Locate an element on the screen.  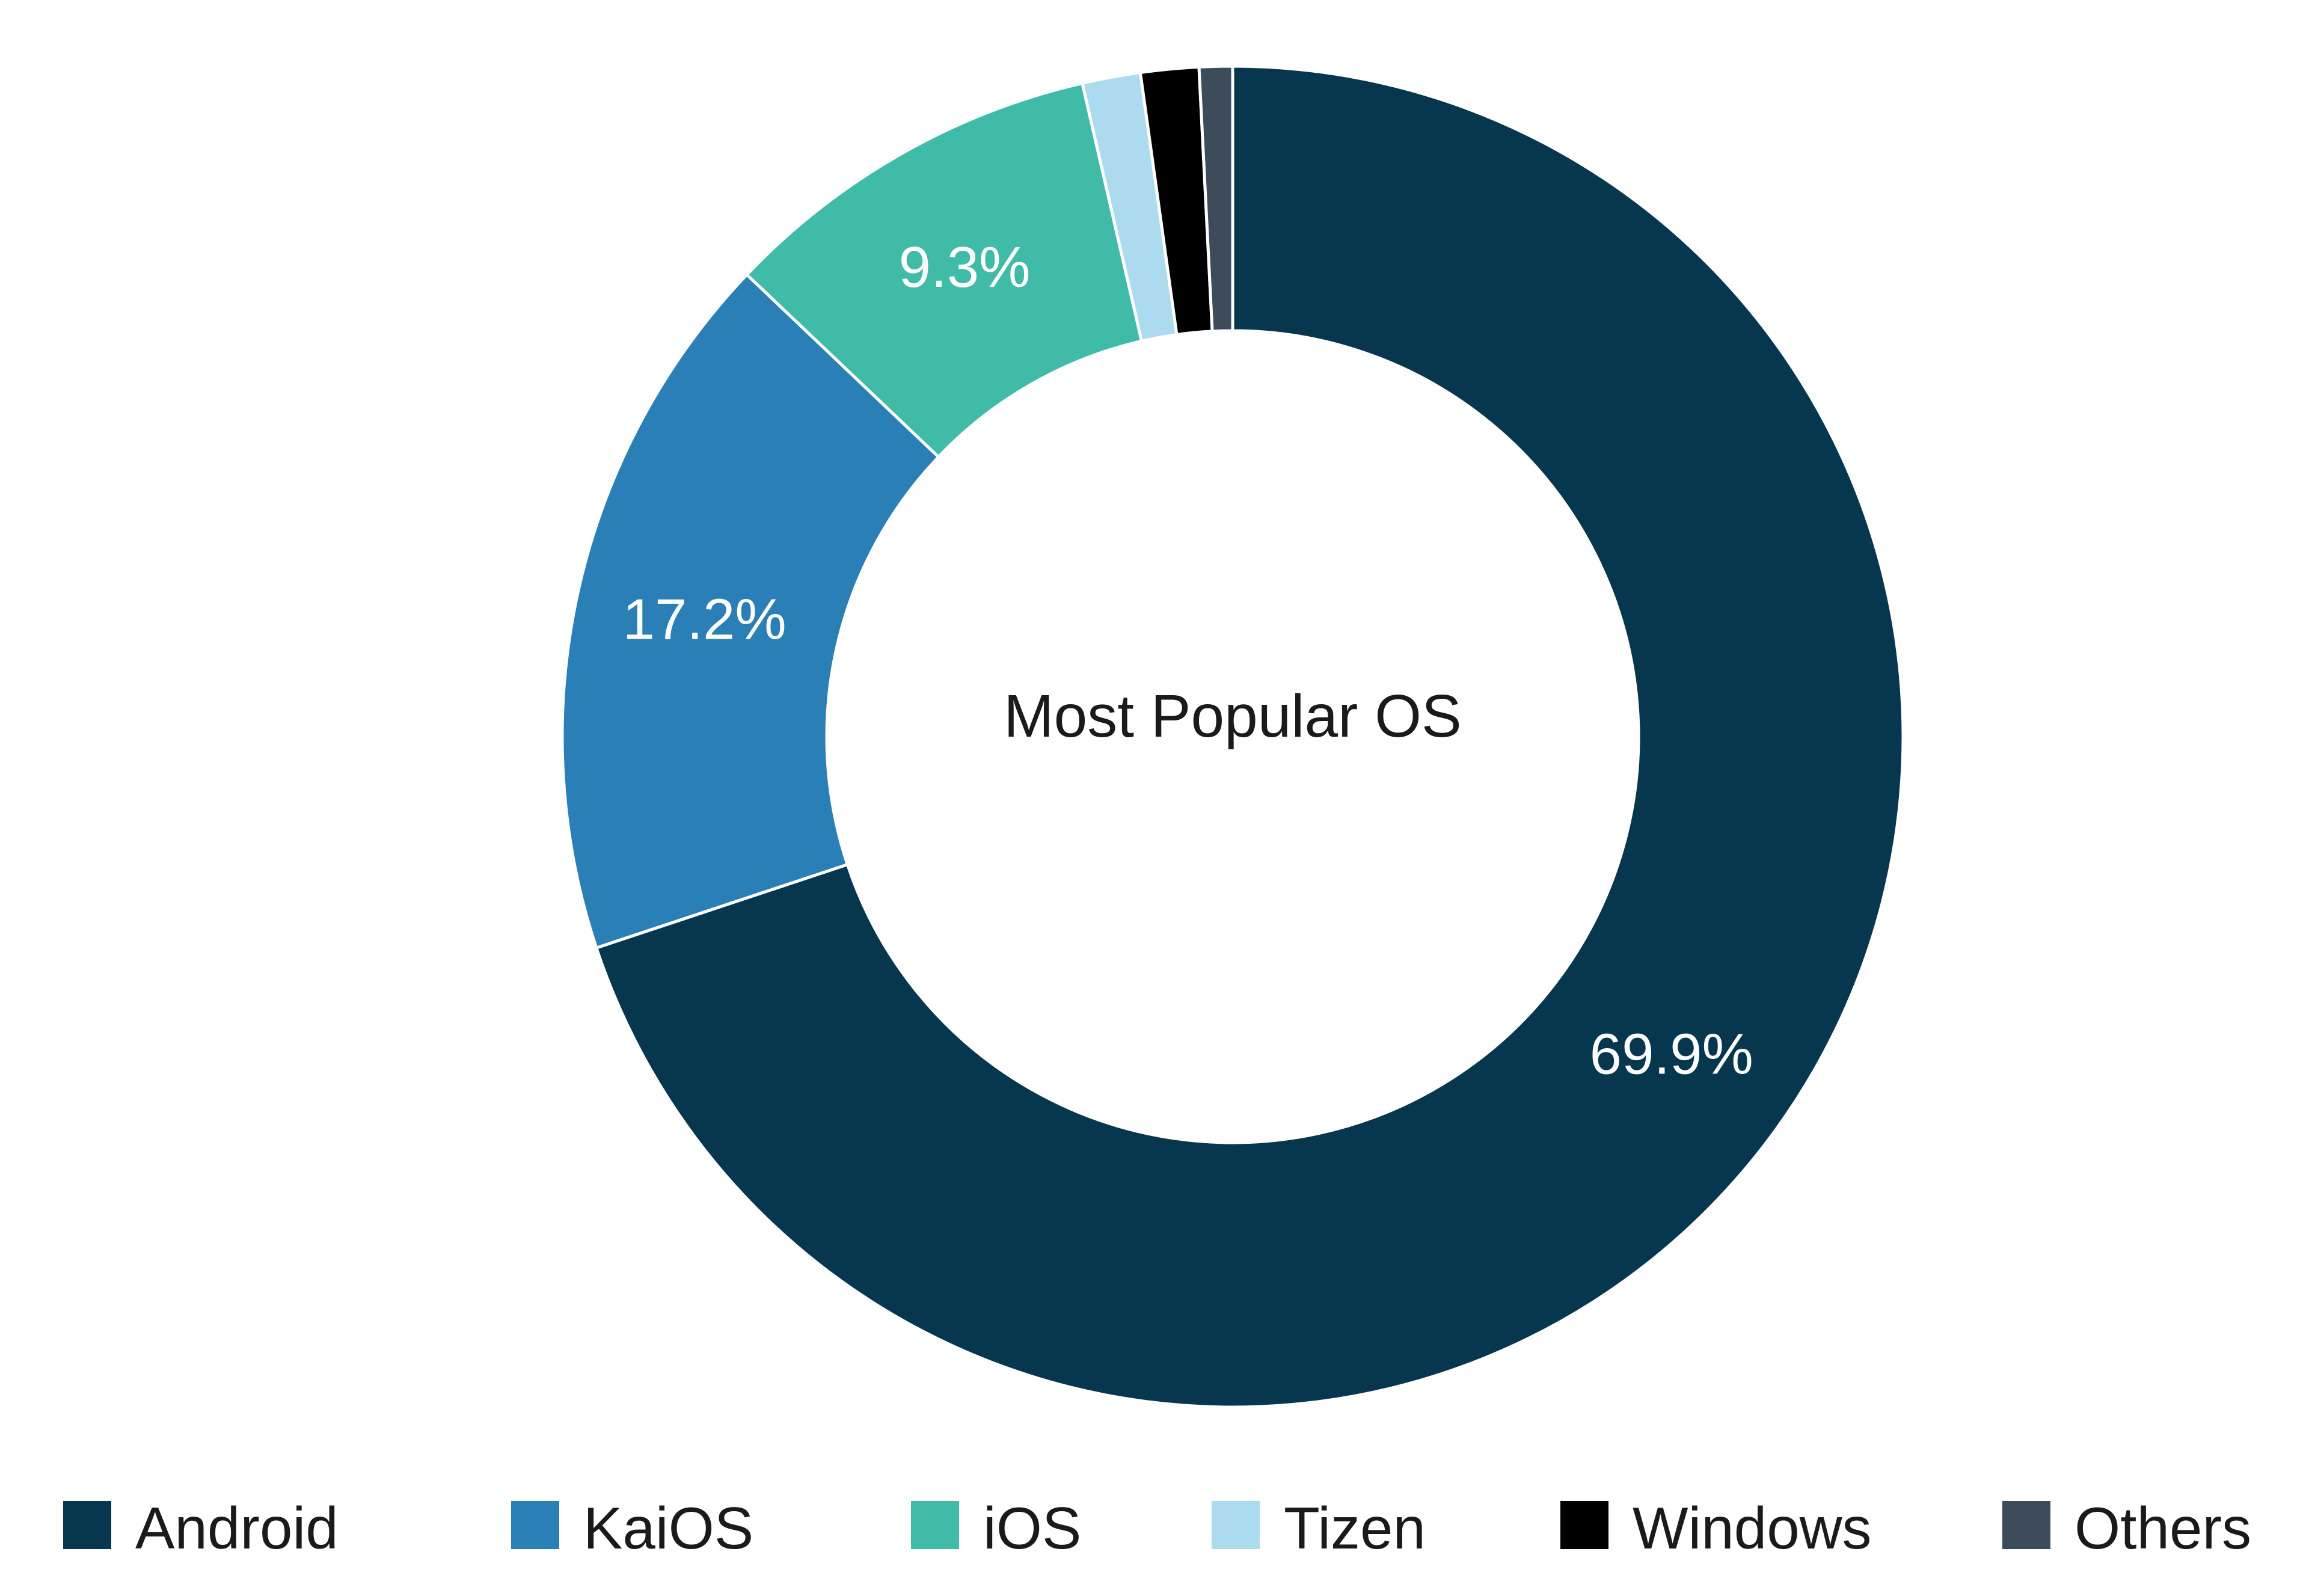
slice-others is located at coordinates (1216, 198).